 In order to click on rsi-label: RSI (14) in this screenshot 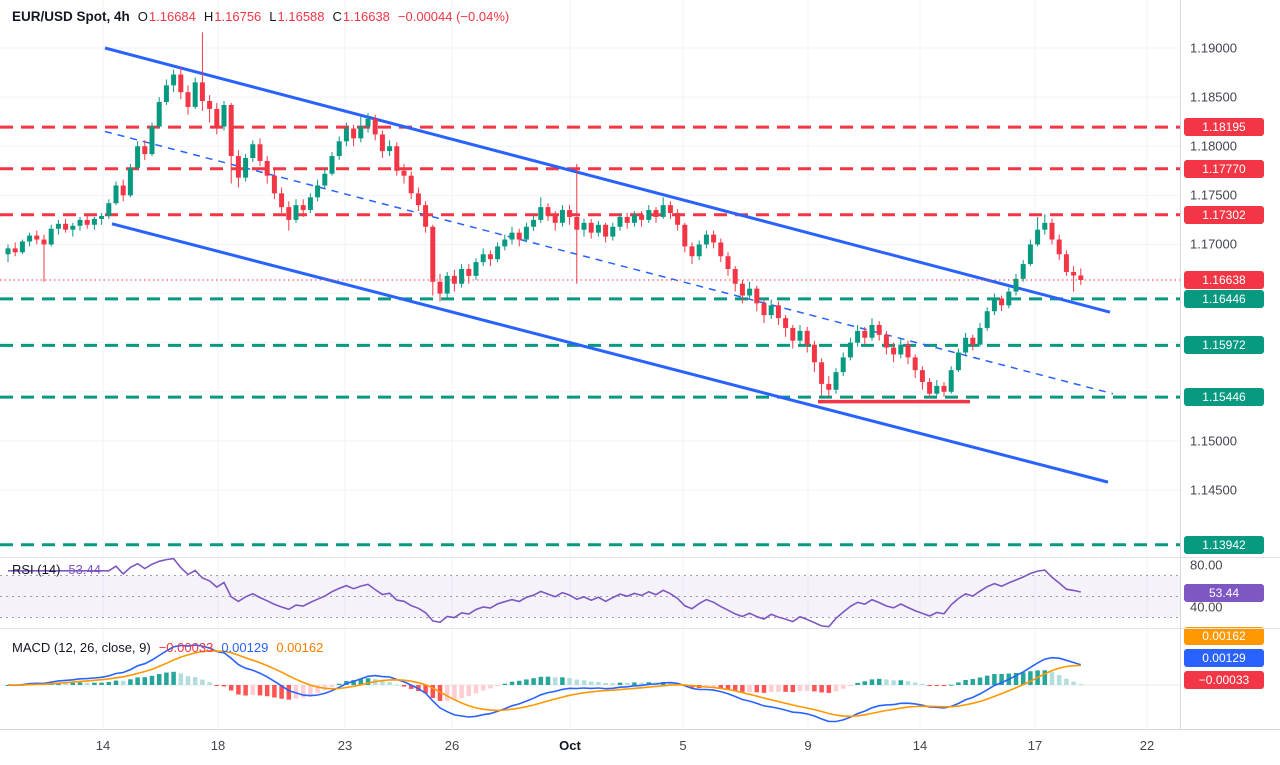, I will do `click(36, 569)`.